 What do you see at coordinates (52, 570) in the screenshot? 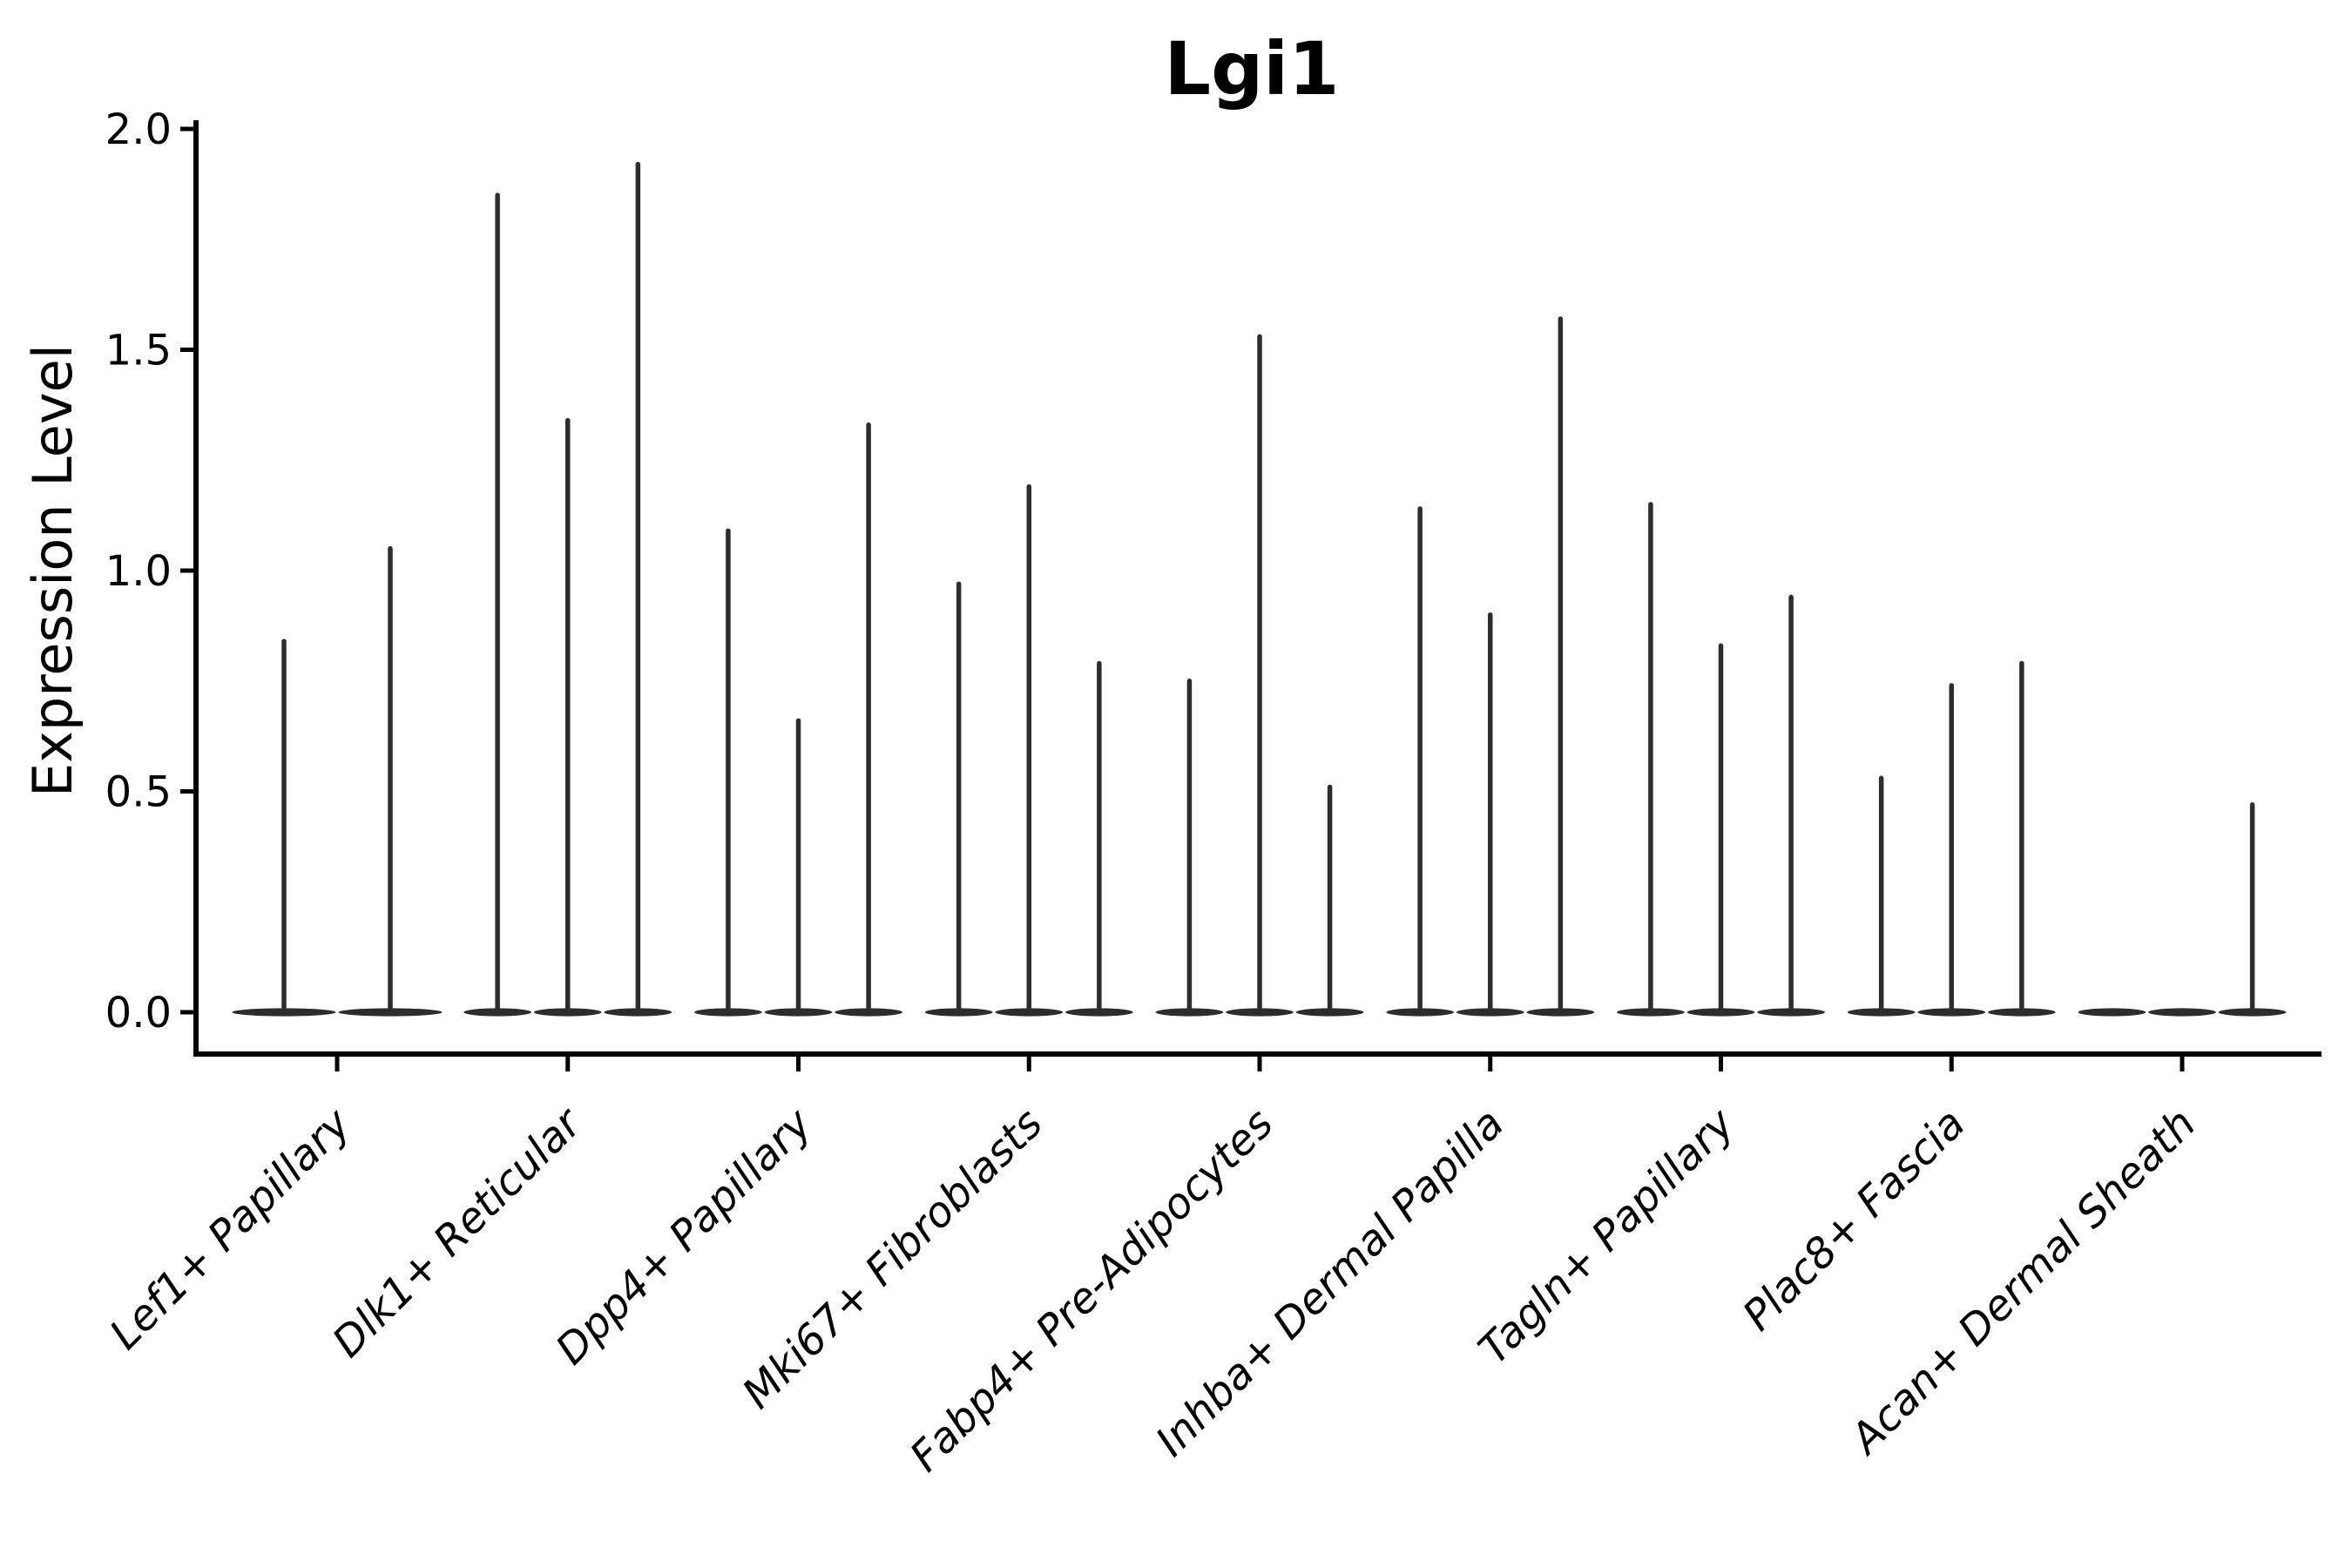
I see `y-axis-label: Expression Level` at bounding box center [52, 570].